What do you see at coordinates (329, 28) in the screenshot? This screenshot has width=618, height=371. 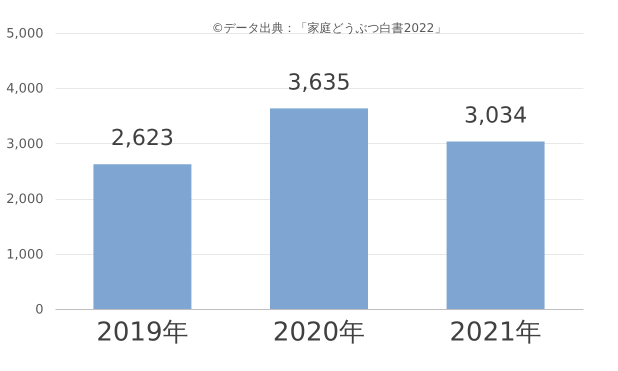 I see `annotation: ©データ出典：「家庭どうぶつ白書2022」` at bounding box center [329, 28].